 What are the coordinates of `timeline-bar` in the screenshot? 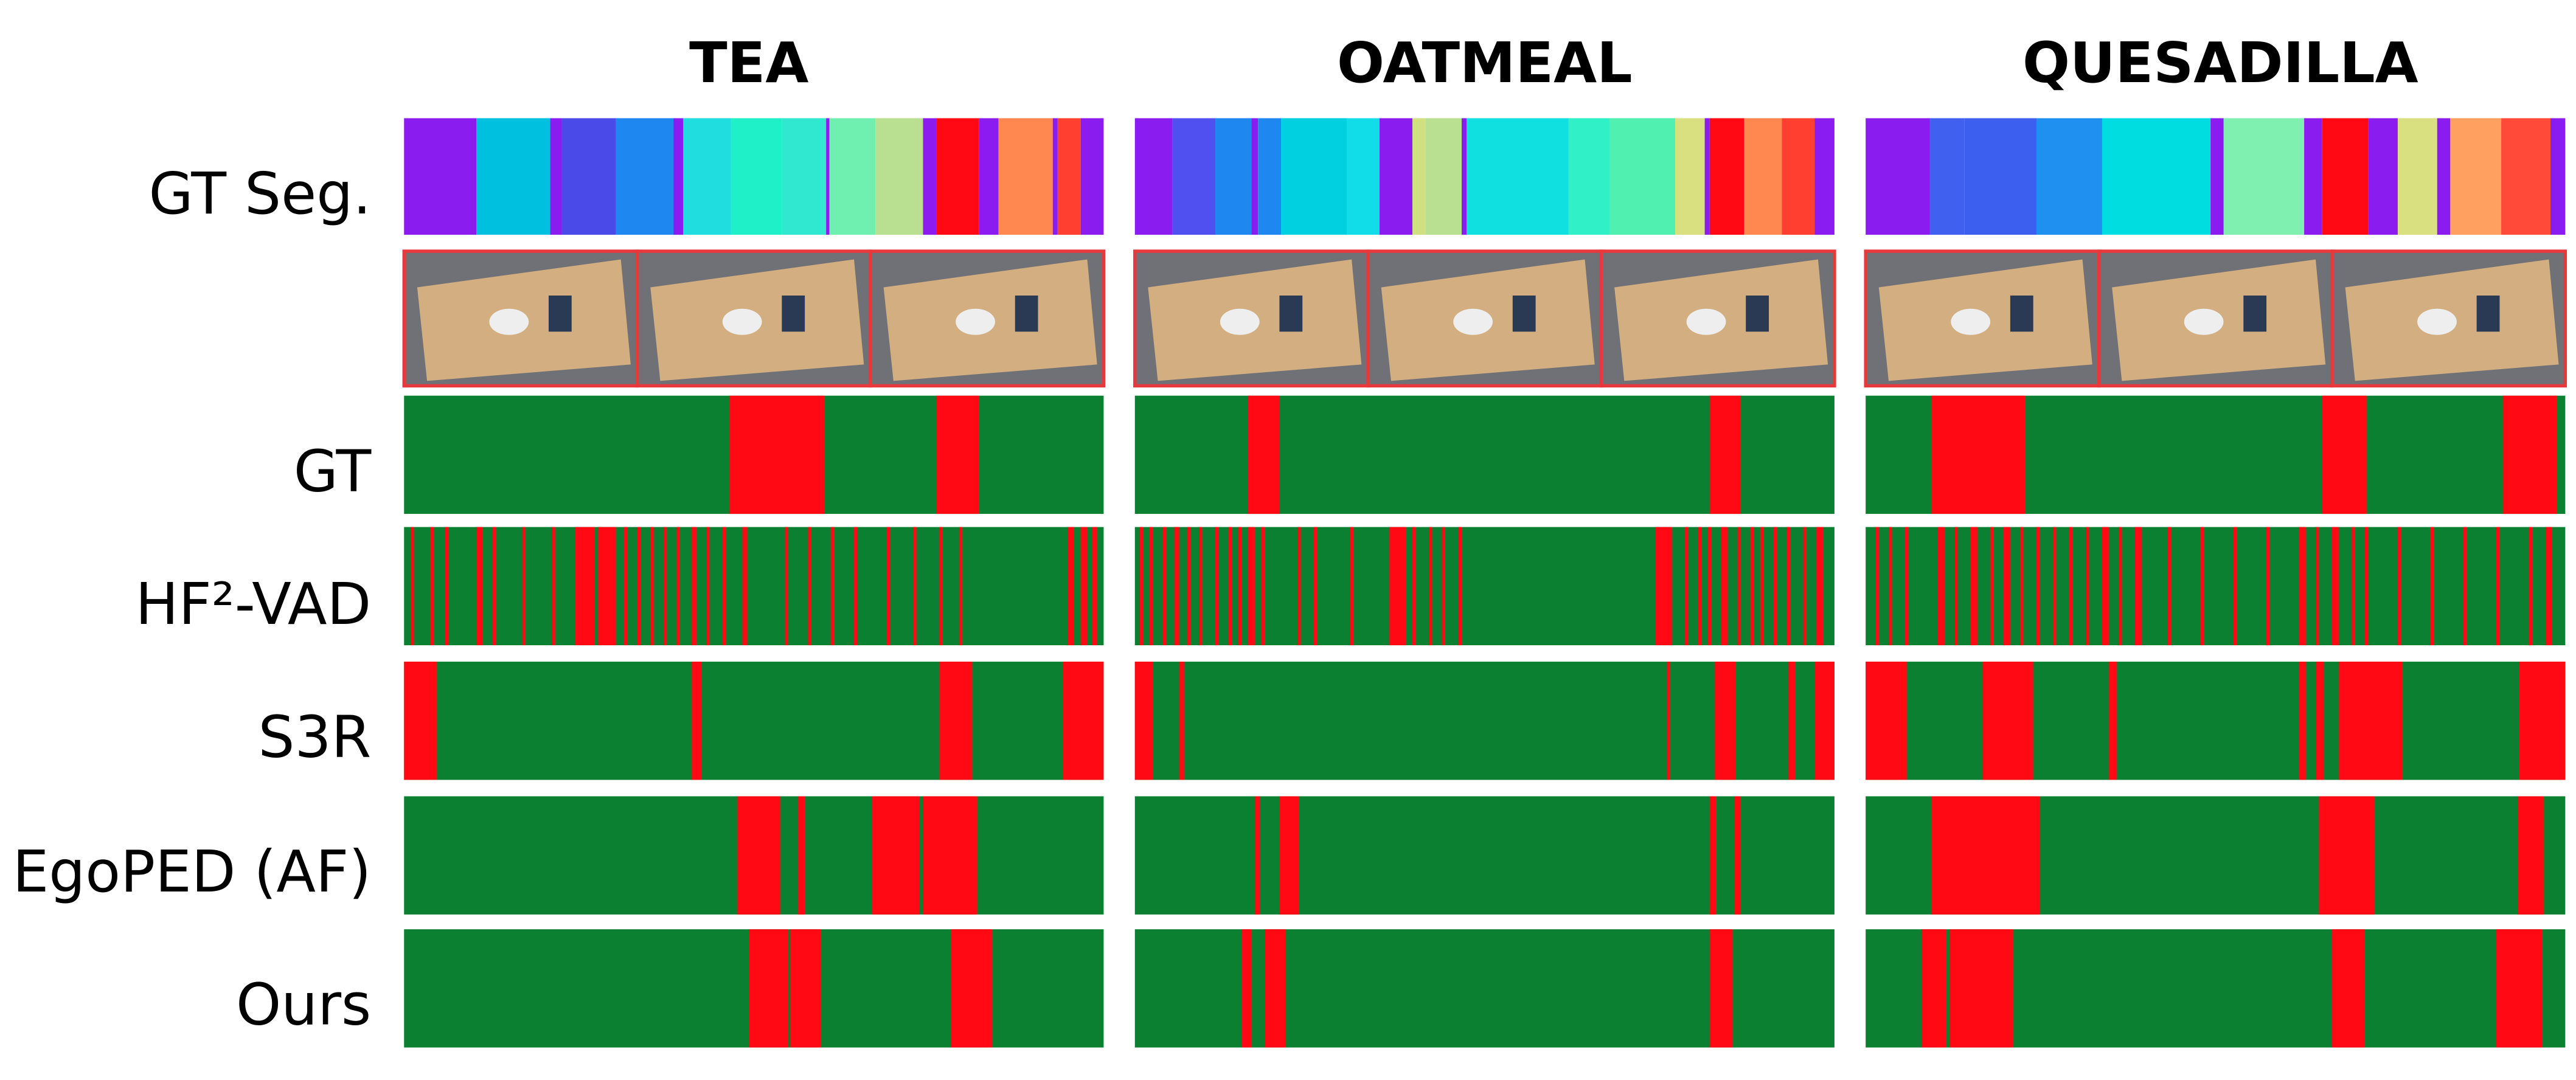 It's located at (2216, 721).